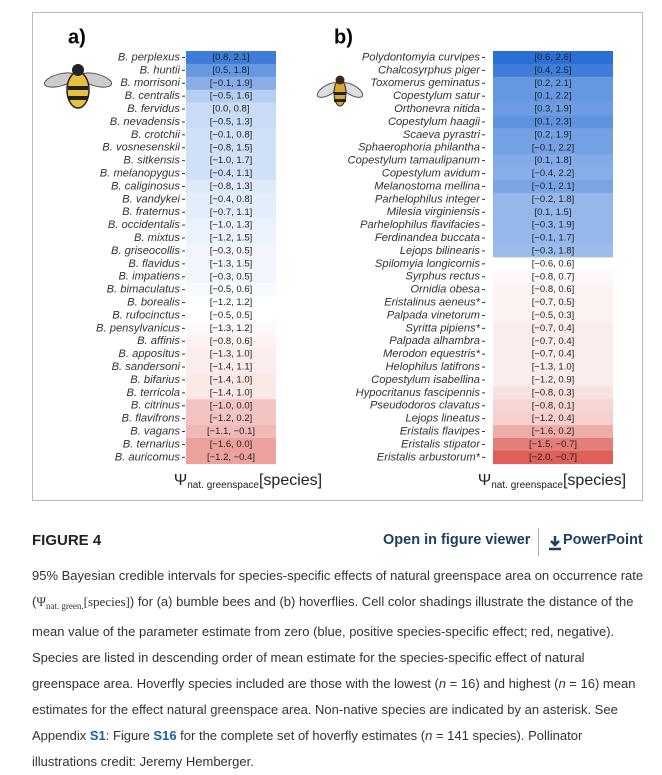 The image size is (662, 775). I want to click on species-name: B. flavidus, so click(154, 264).